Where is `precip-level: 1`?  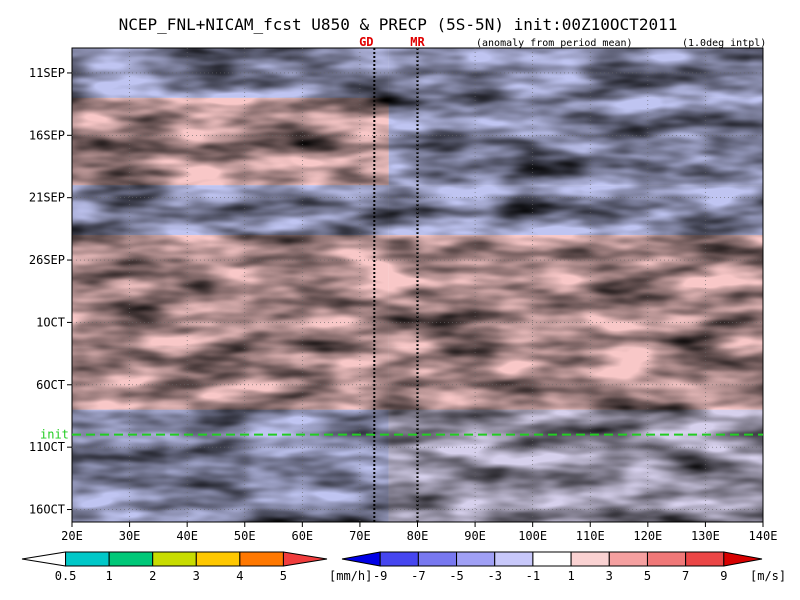
precip-level: 1 is located at coordinates (109, 576).